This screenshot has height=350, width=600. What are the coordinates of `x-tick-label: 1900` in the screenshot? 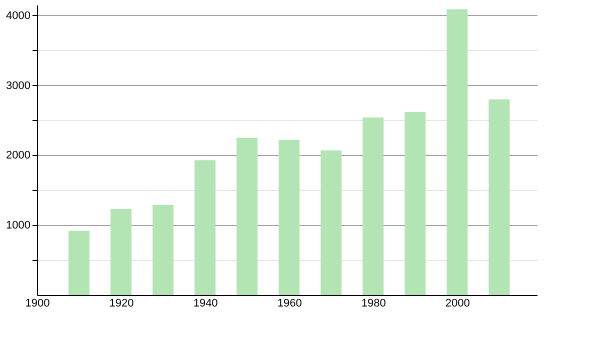 It's located at (37, 304).